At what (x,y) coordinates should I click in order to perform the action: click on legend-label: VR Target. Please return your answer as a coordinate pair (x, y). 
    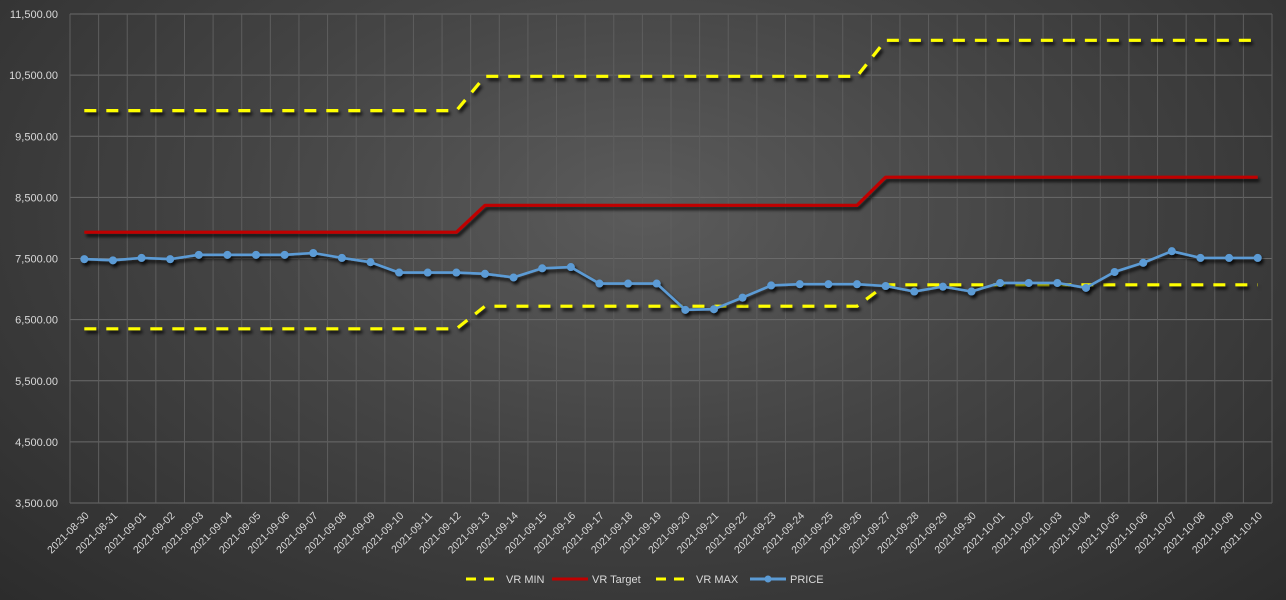
    Looking at the image, I should click on (616, 580).